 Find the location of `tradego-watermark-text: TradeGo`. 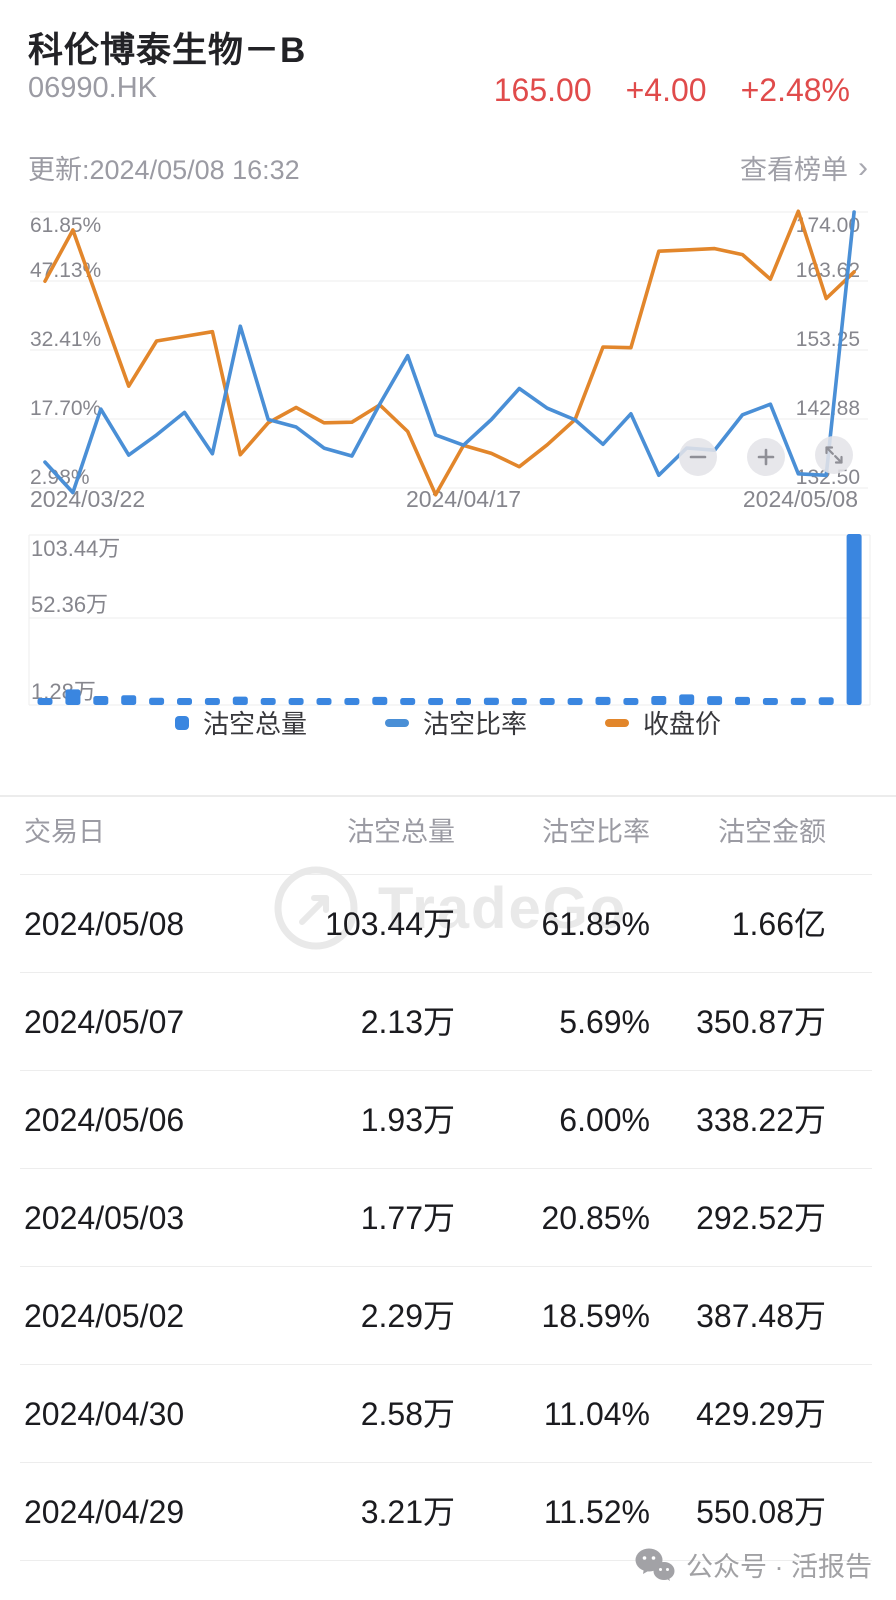

tradego-watermark-text: TradeGo is located at coordinates (503, 908).